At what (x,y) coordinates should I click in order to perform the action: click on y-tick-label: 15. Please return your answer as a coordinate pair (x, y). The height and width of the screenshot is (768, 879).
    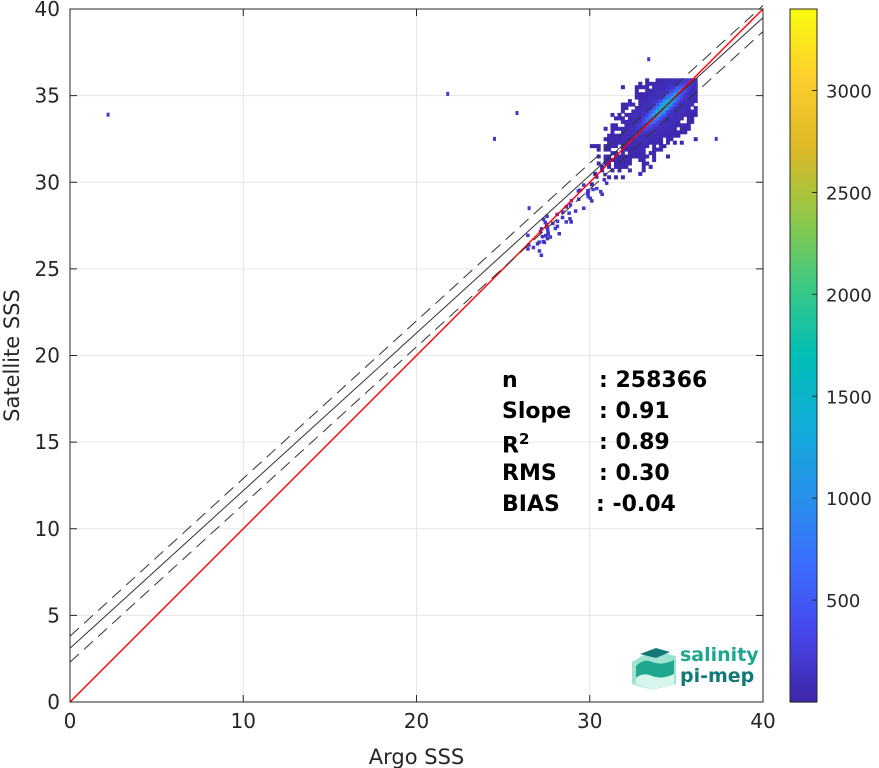
    Looking at the image, I should click on (47, 442).